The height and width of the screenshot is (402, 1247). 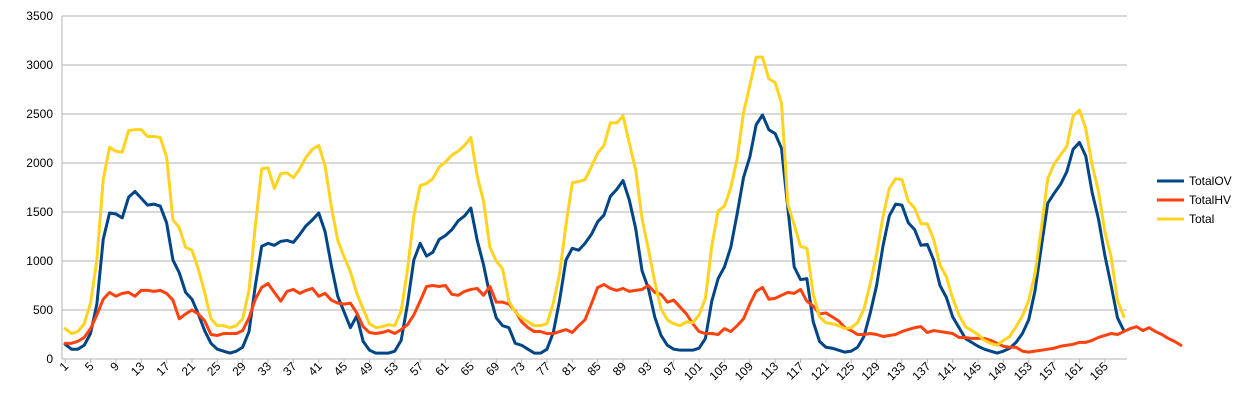 What do you see at coordinates (39, 163) in the screenshot?
I see `y-tick-label: 2000` at bounding box center [39, 163].